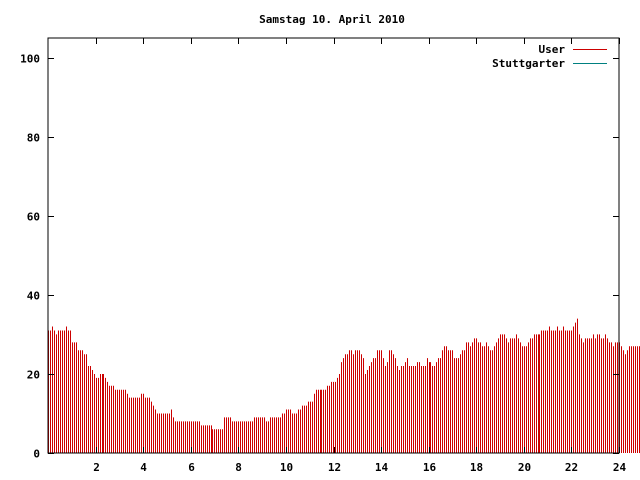 Image resolution: width=640 pixels, height=480 pixels. I want to click on chart-title: Samstag 10. April 2010, so click(332, 19).